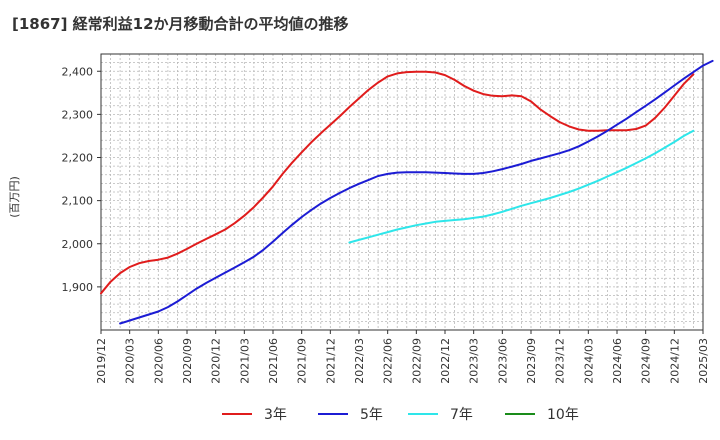 Image resolution: width=720 pixels, height=440 pixels. I want to click on x-tick-label: 2020/03, so click(130, 361).